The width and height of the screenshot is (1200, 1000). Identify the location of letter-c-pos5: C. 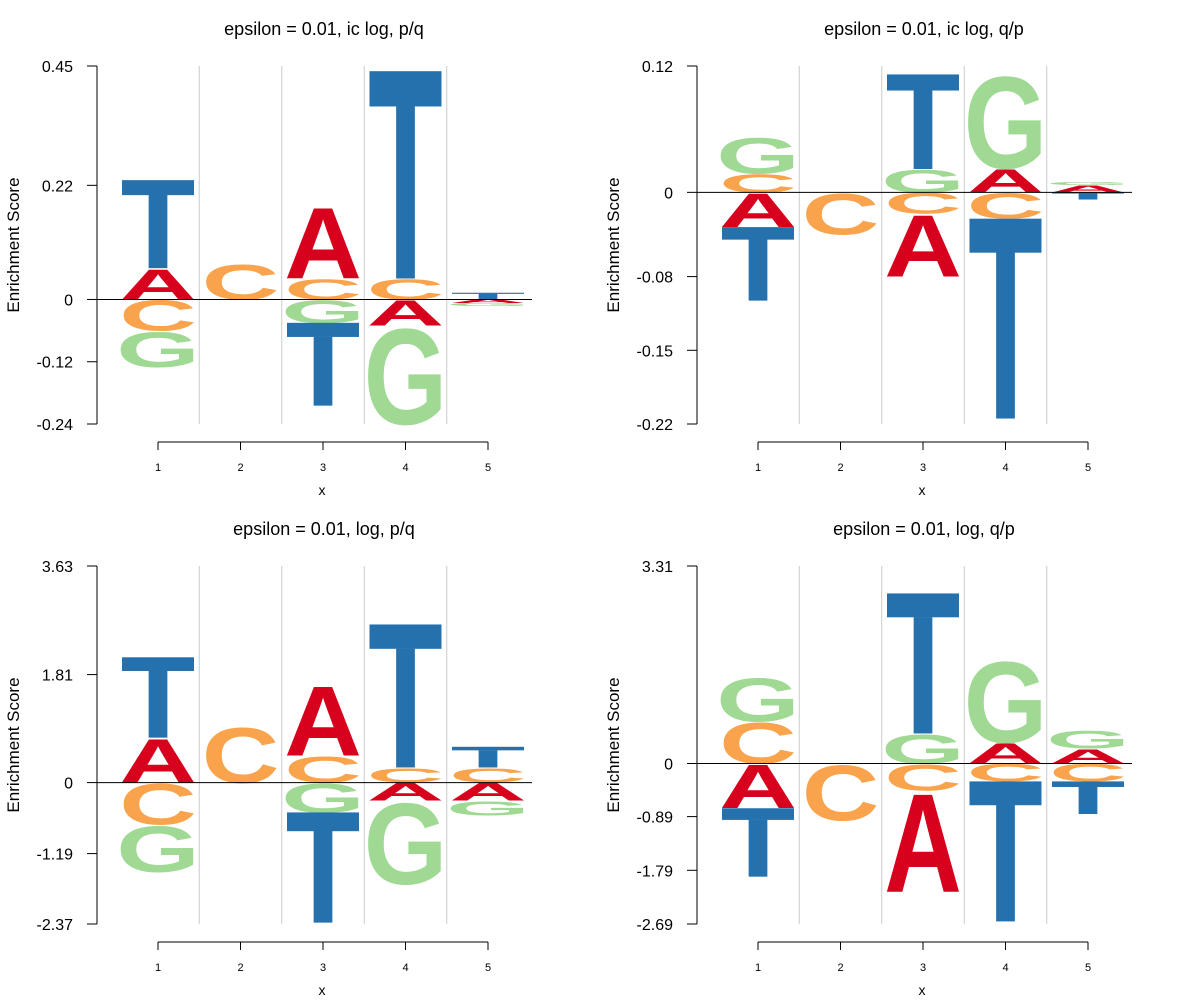
(488, 775).